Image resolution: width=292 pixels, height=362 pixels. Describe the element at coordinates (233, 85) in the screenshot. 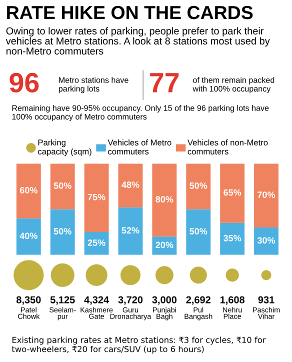

I see `text: of them remain packed with 100% occupancy` at that location.